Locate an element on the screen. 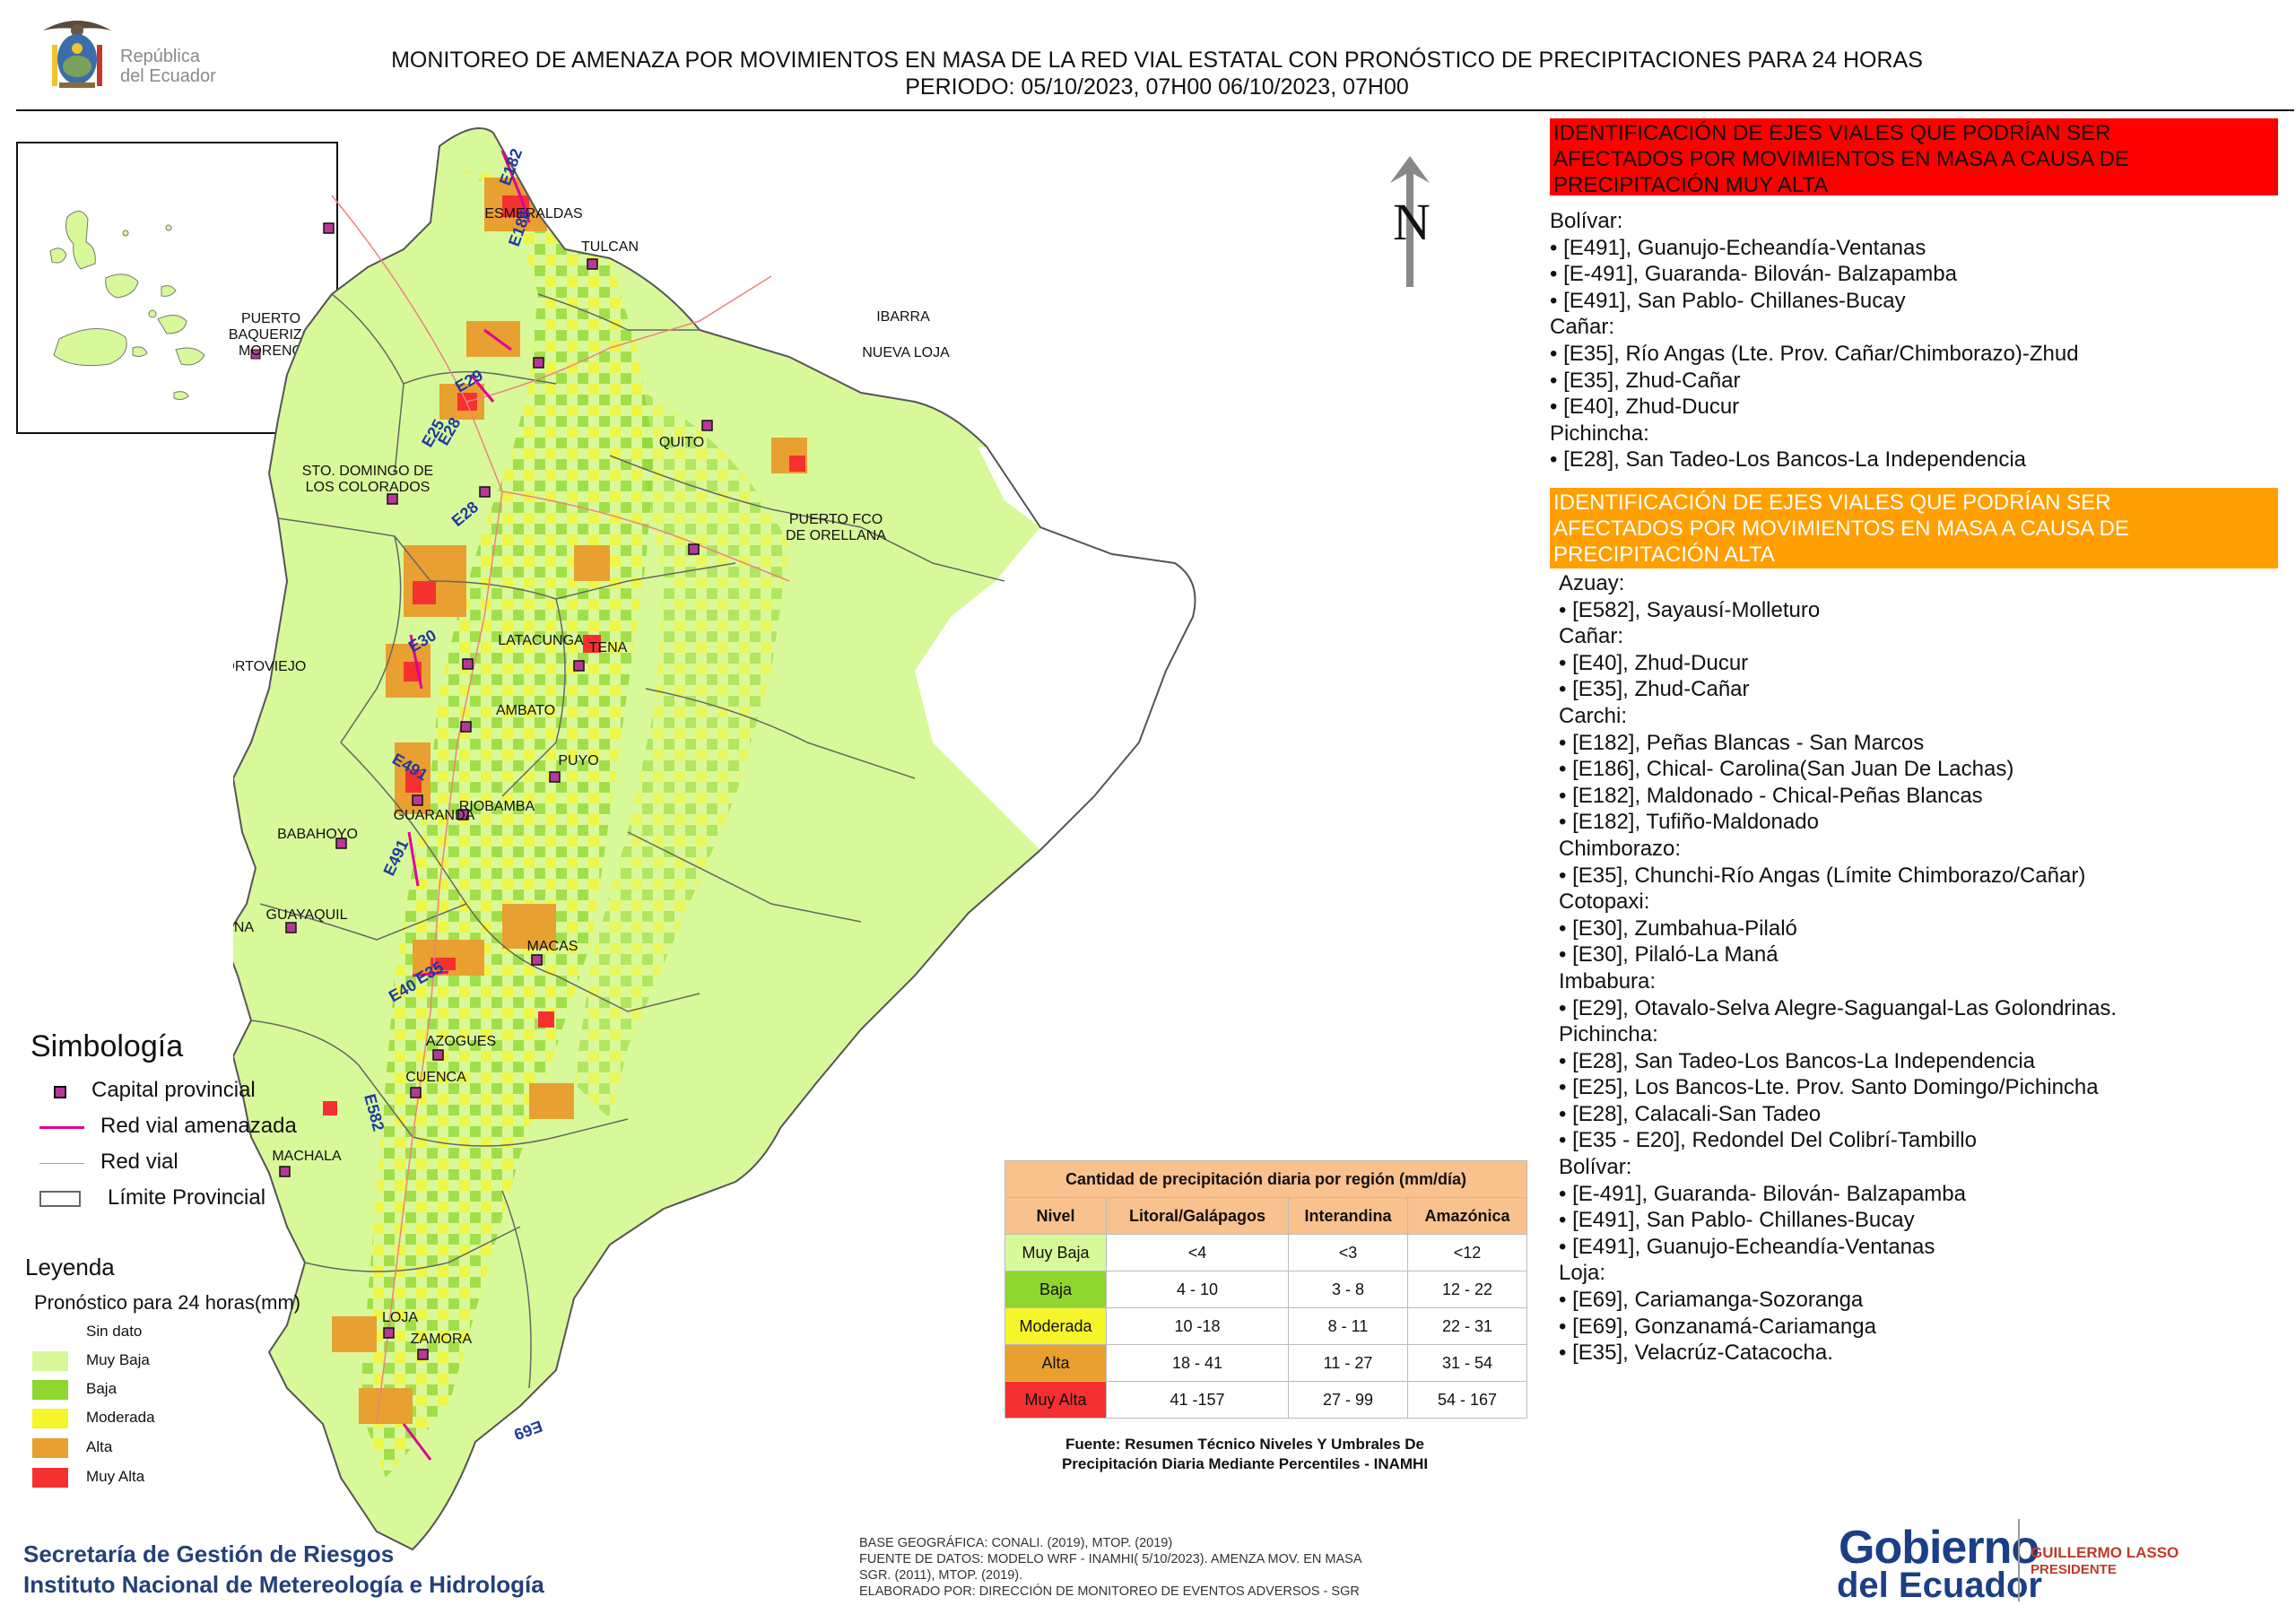  leyenda-subtitle: Pronóstico para 24 horas(mm) is located at coordinates (167, 1302).